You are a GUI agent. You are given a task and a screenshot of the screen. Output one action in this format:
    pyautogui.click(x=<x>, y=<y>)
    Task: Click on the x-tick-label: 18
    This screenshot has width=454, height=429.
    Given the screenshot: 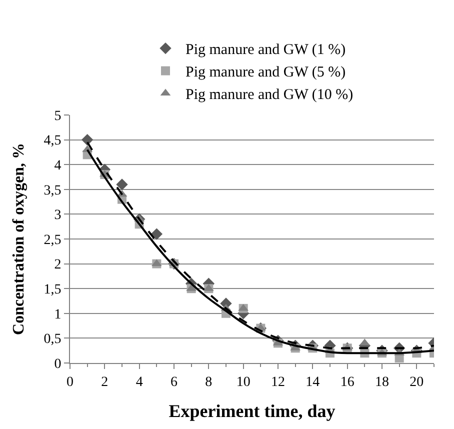 What is the action you would take?
    pyautogui.click(x=382, y=382)
    